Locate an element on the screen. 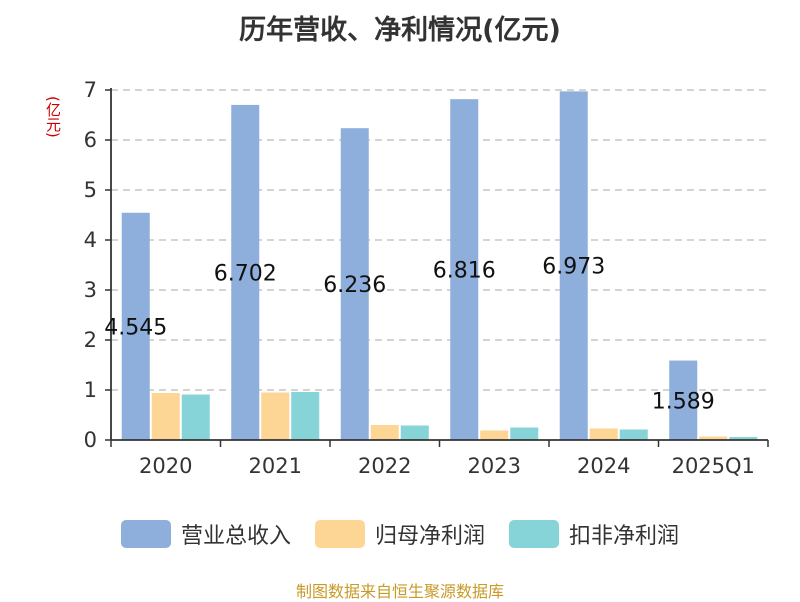  y-axis-unit: (亿元) is located at coordinates (53, 117).